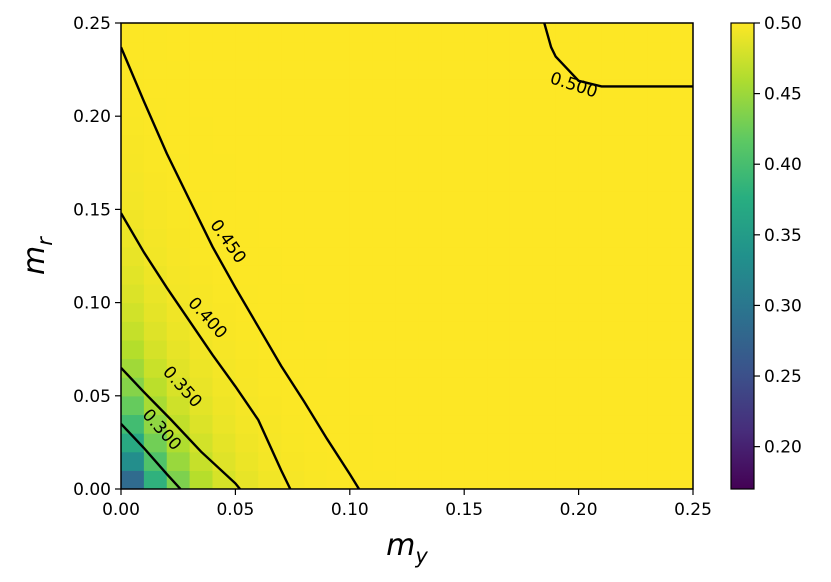 The image size is (831, 582). What do you see at coordinates (783, 24) in the screenshot?
I see `colorbar-tick-label: 0.50` at bounding box center [783, 24].